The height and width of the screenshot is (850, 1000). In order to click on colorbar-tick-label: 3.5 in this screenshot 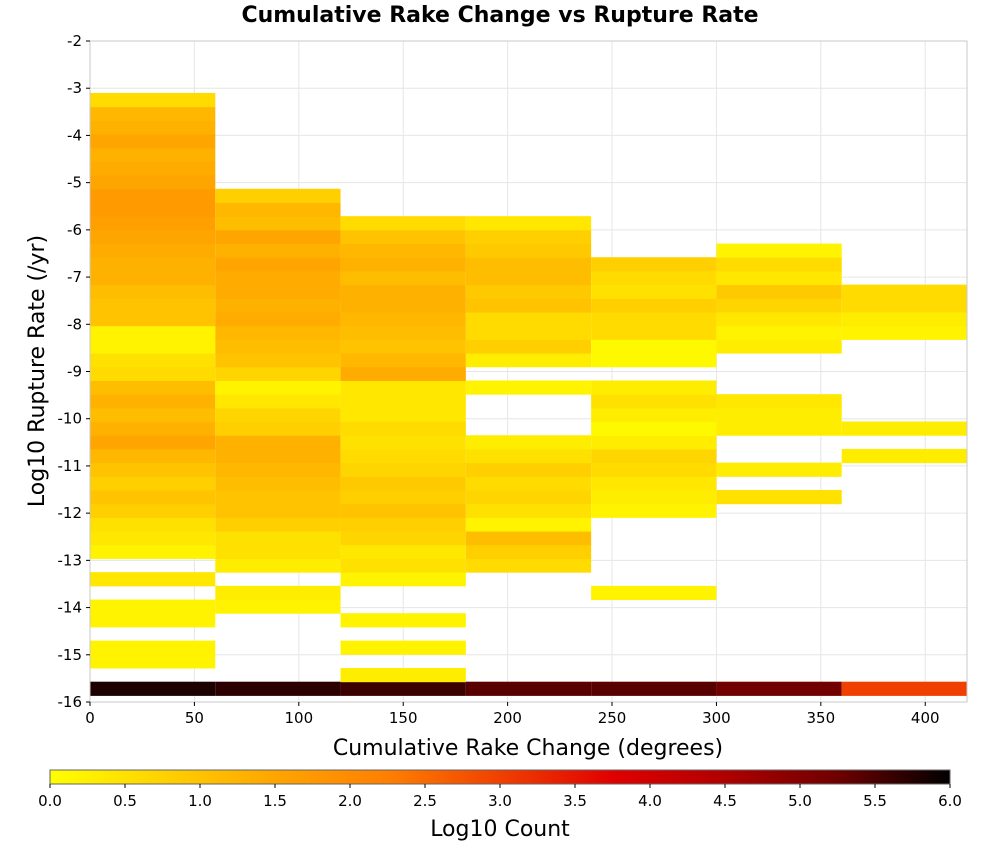, I will do `click(575, 801)`.